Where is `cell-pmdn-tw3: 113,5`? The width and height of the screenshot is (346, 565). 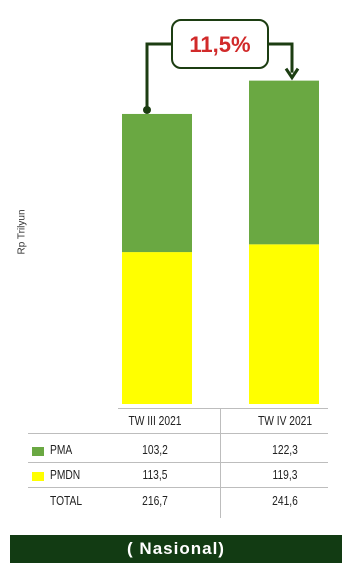
cell-pmdn-tw3: 113,5 is located at coordinates (155, 475).